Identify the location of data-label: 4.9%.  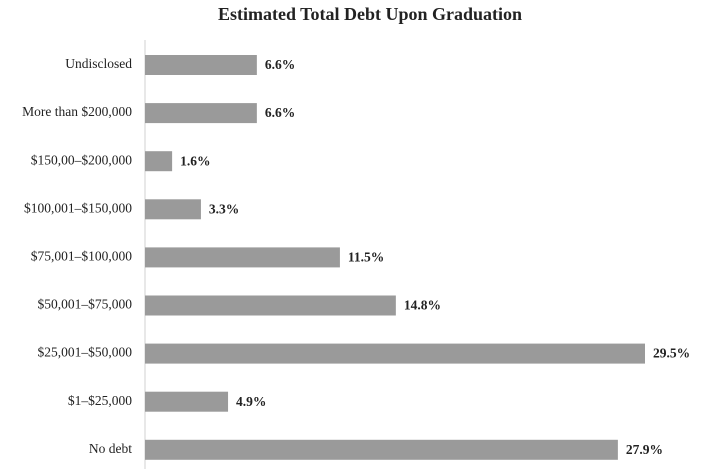
(251, 401).